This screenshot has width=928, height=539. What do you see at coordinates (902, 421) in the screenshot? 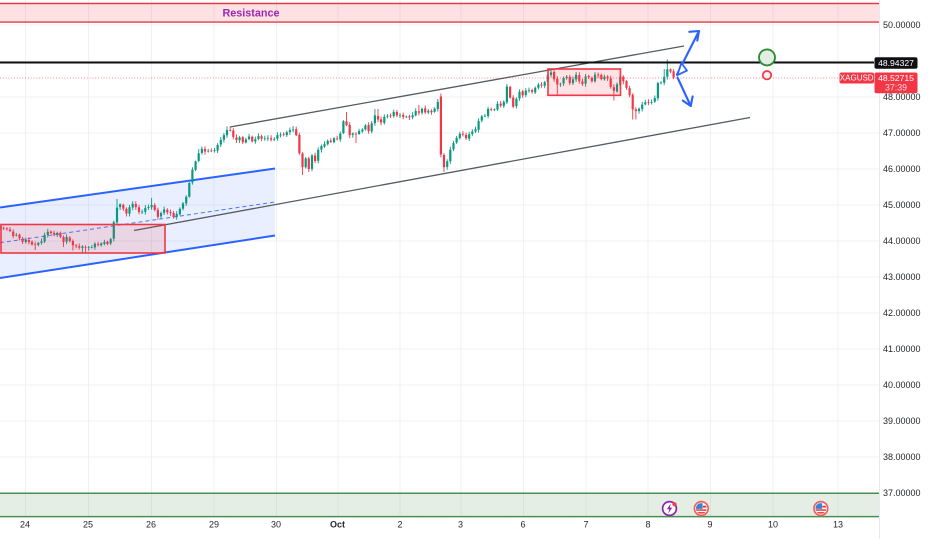
I see `svg-text: 39.00000` at bounding box center [902, 421].